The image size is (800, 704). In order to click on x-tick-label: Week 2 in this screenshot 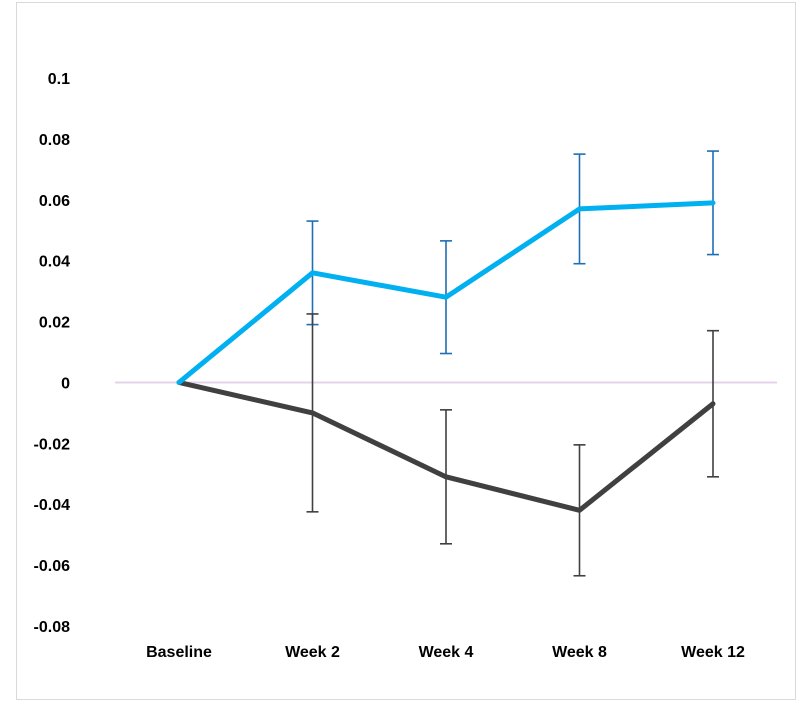, I will do `click(312, 652)`.